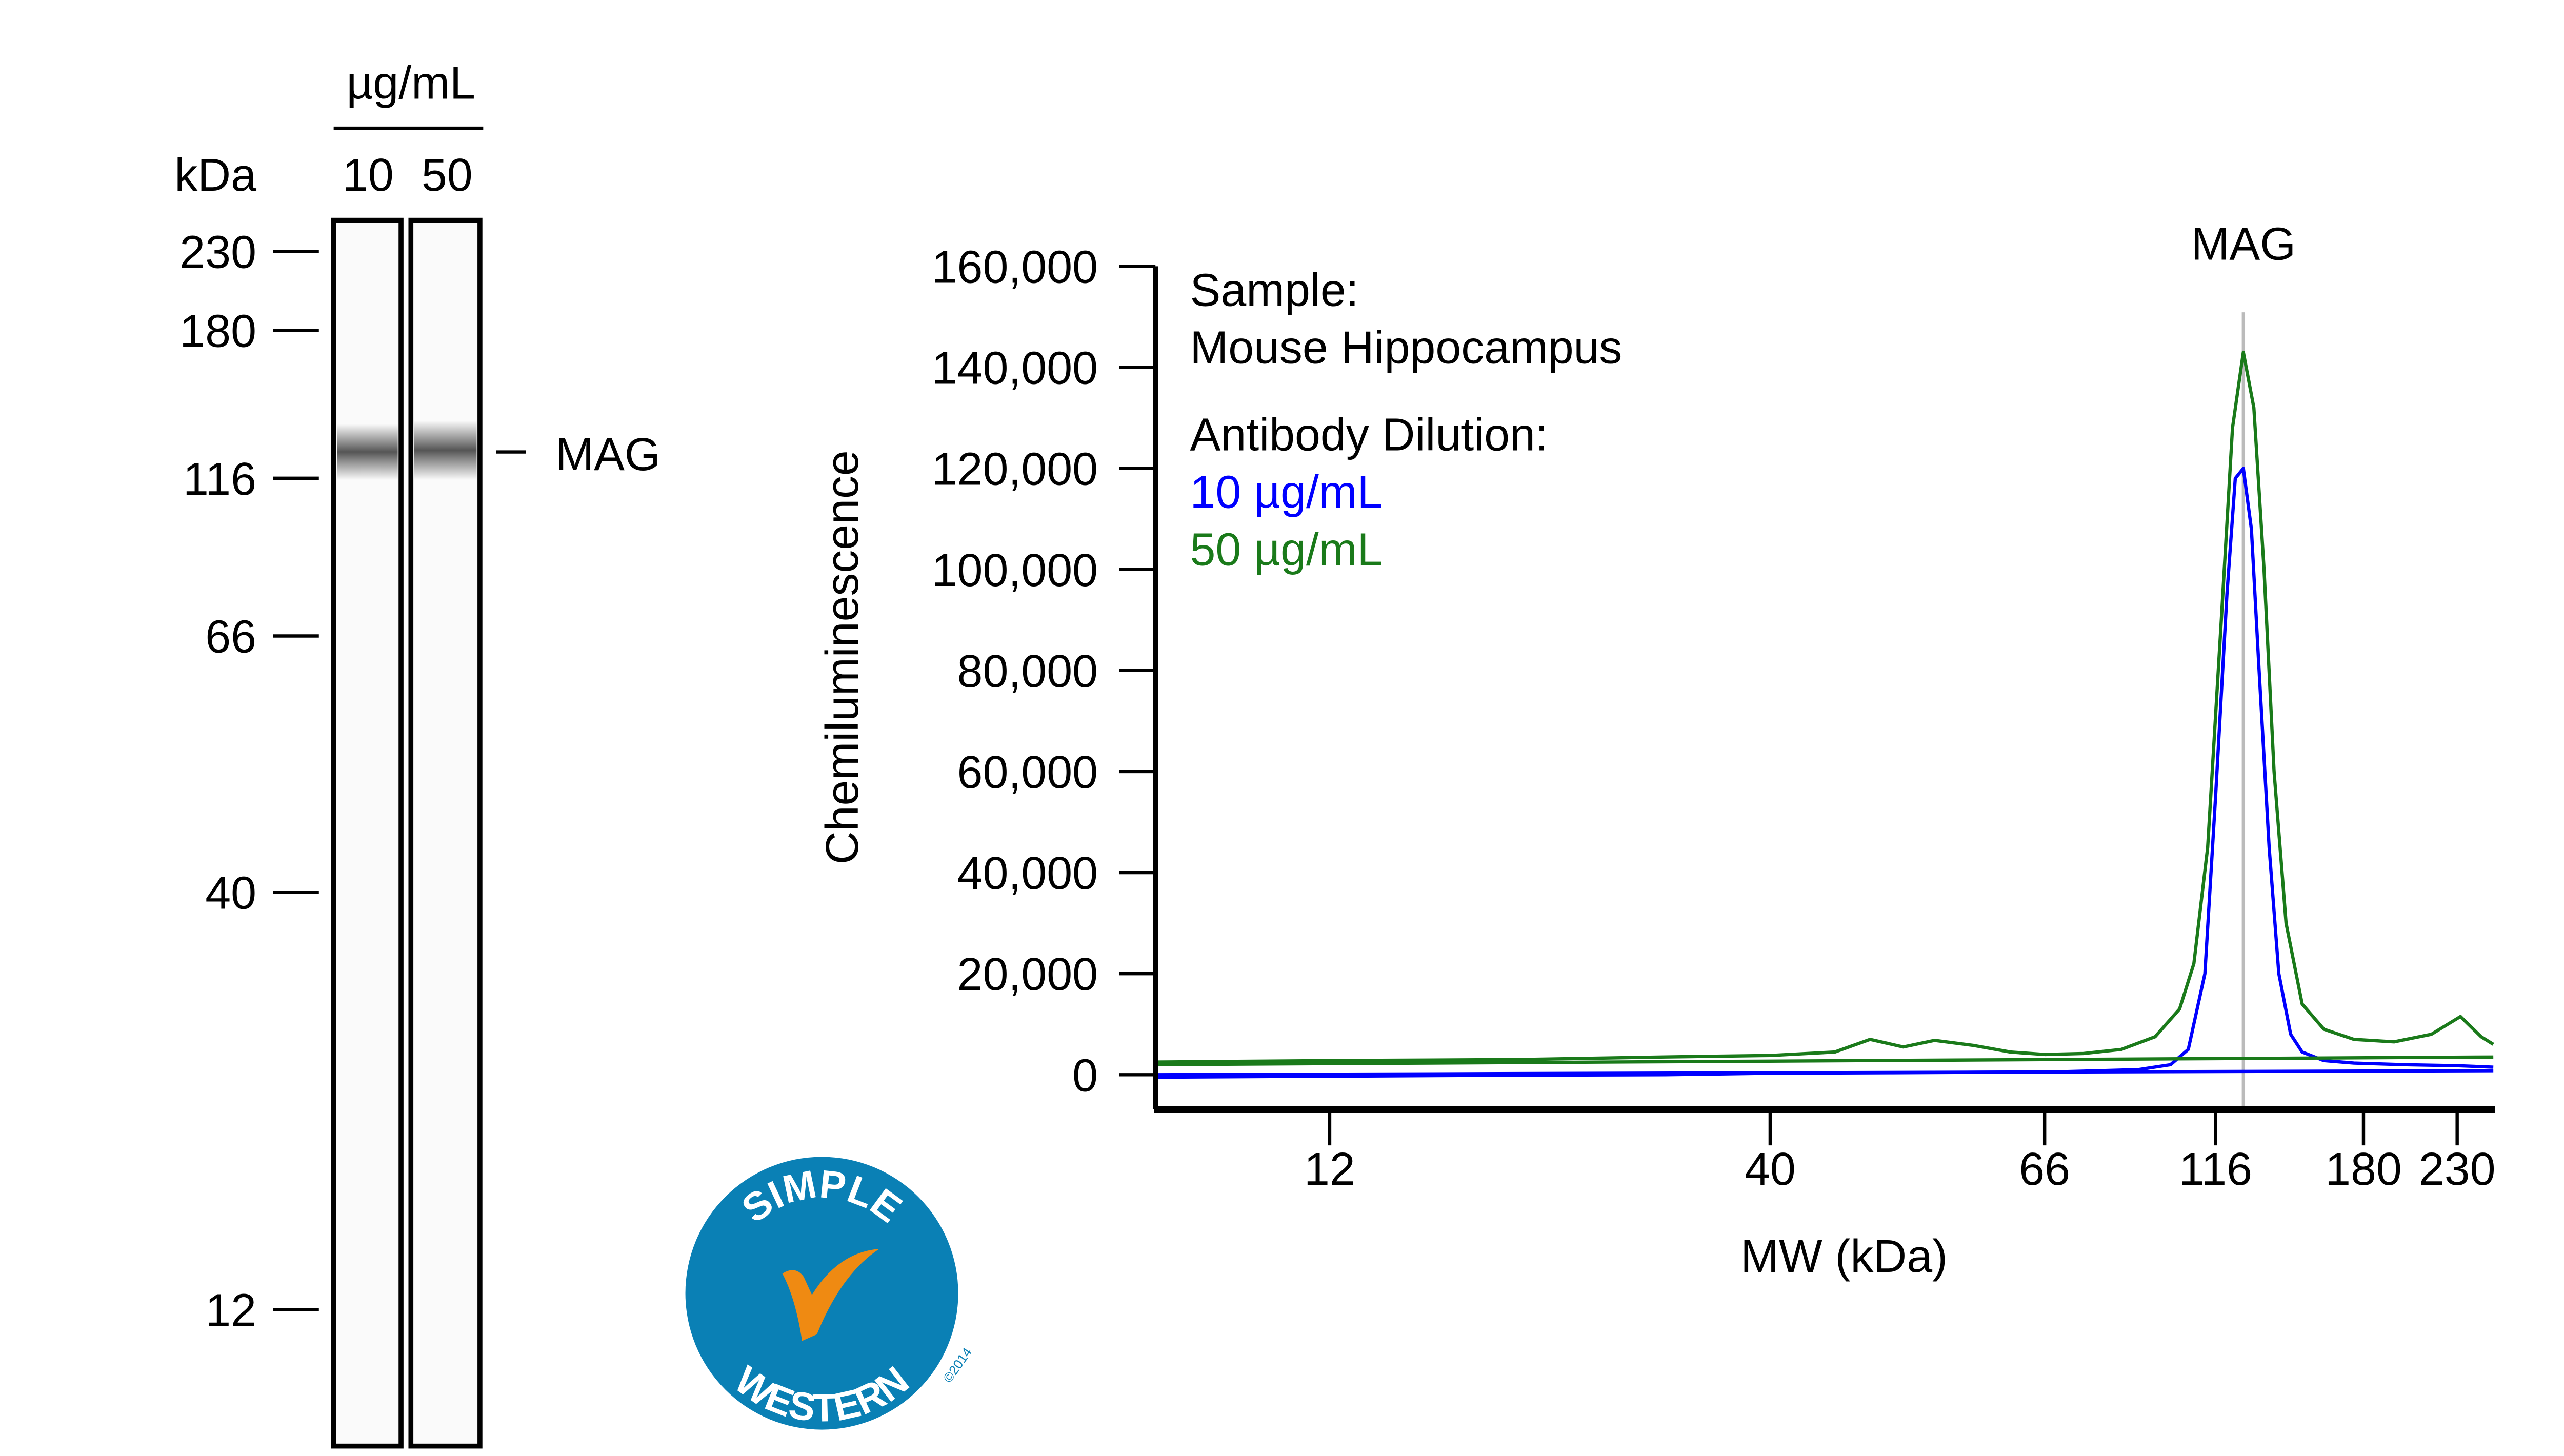 Image resolution: width=2564 pixels, height=1456 pixels. What do you see at coordinates (1085, 1075) in the screenshot?
I see `y-tick-label: 0` at bounding box center [1085, 1075].